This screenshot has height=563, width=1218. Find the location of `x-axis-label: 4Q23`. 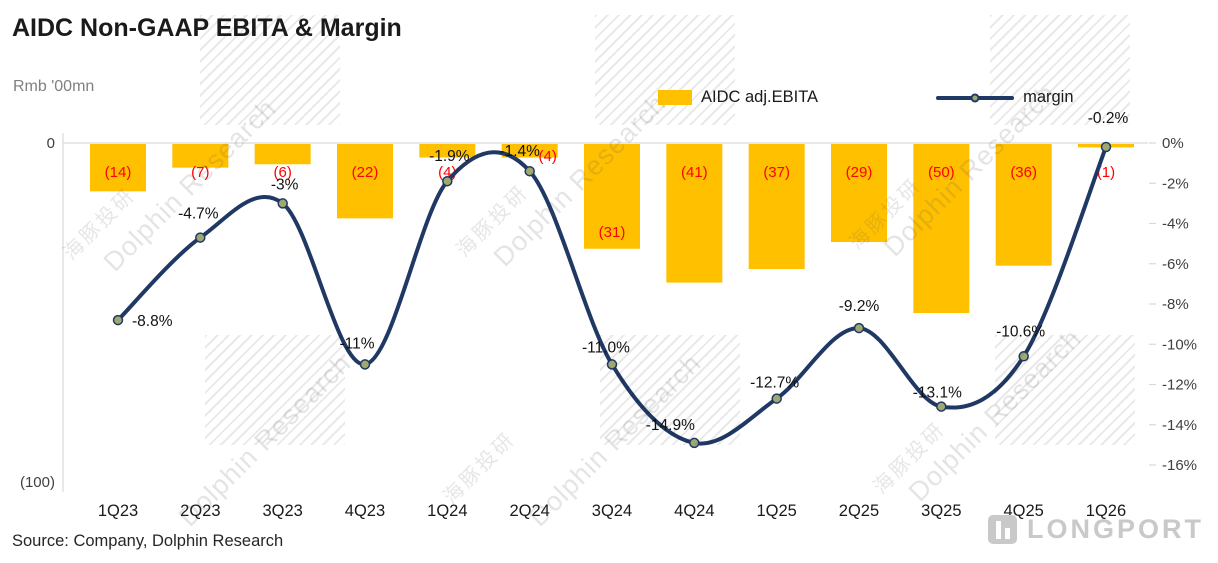

x-axis-label: 4Q23 is located at coordinates (365, 511).